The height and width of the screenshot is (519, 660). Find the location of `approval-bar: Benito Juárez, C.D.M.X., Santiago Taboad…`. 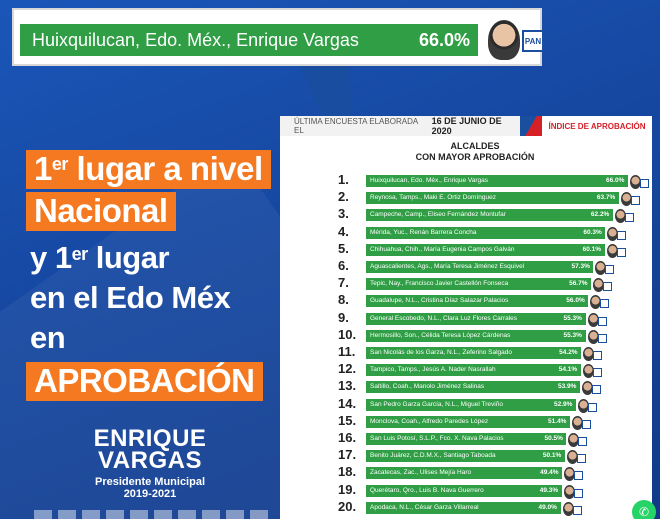

approval-bar: Benito Juárez, C.D.M.X., Santiago Taboad… is located at coordinates (465, 456).